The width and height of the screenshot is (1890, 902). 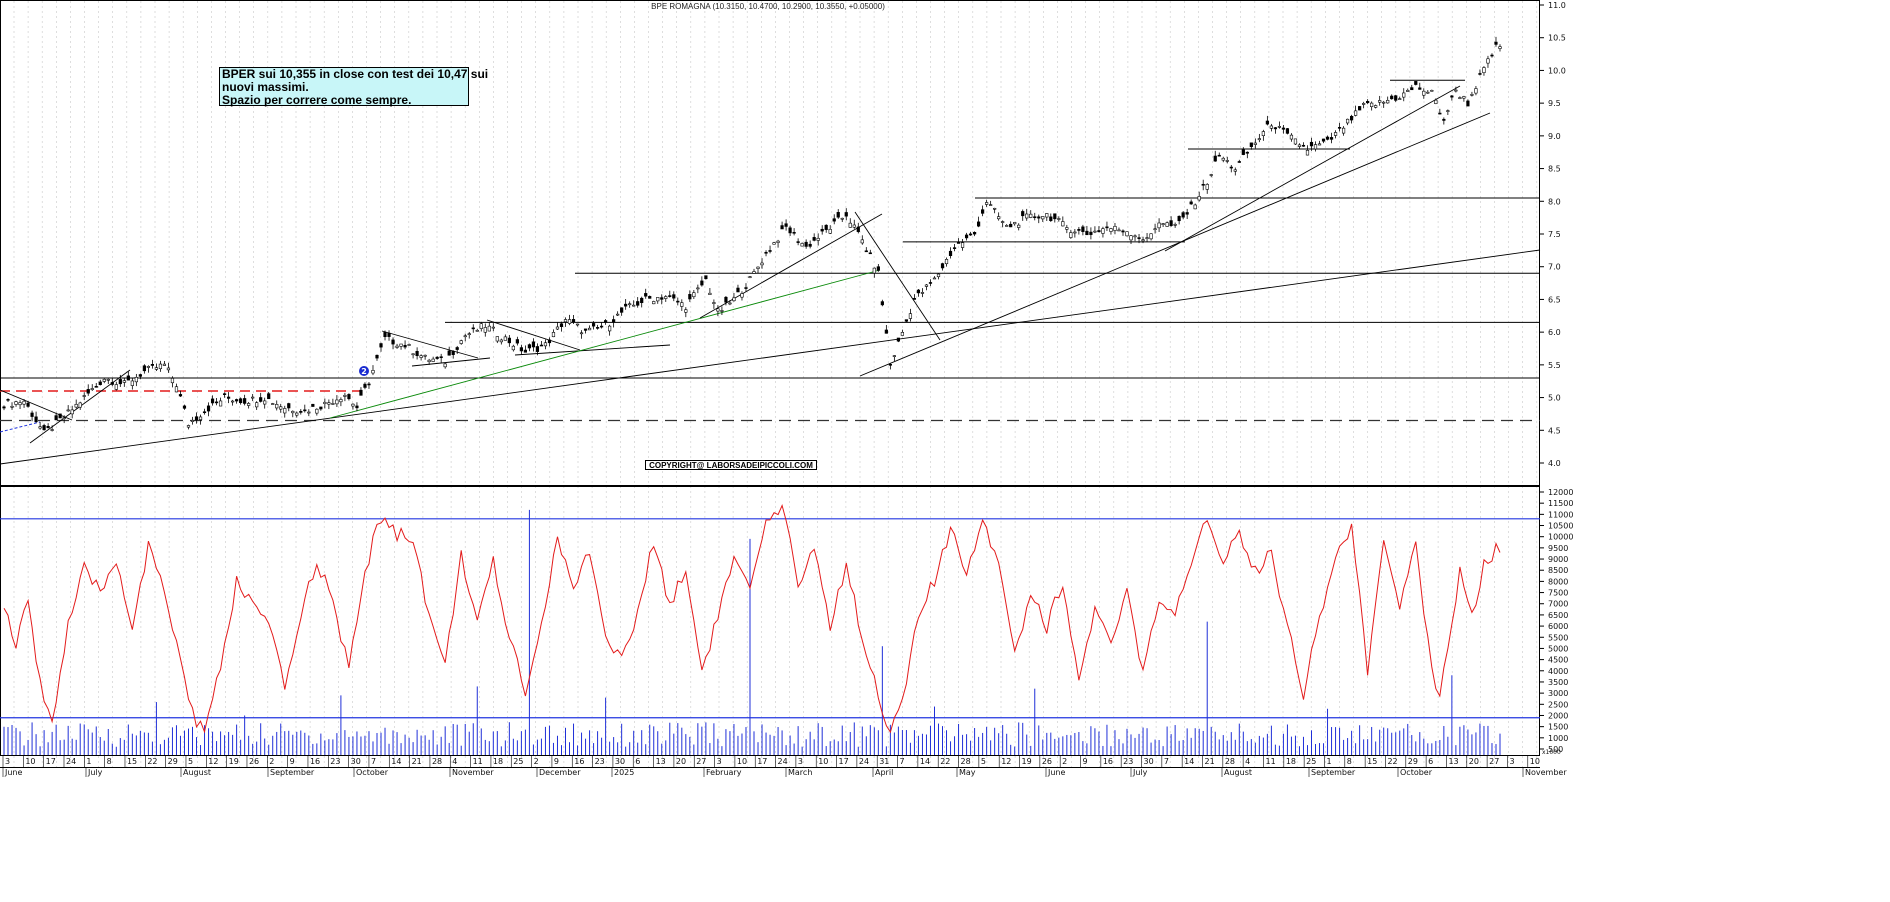 I want to click on price-tick-label: 8.0, so click(x=1554, y=201).